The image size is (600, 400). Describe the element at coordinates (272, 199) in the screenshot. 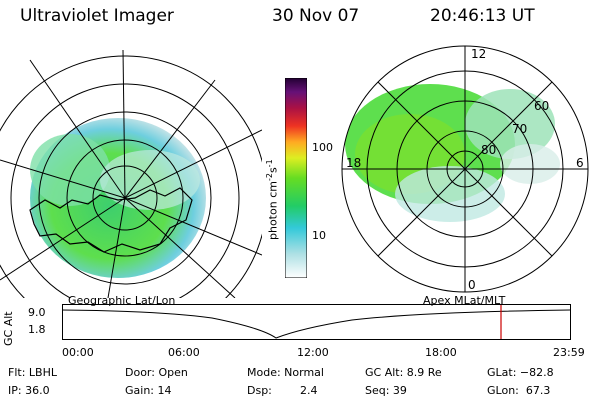

I see `colorbar-unit-label: photon cm-2s-1` at that location.